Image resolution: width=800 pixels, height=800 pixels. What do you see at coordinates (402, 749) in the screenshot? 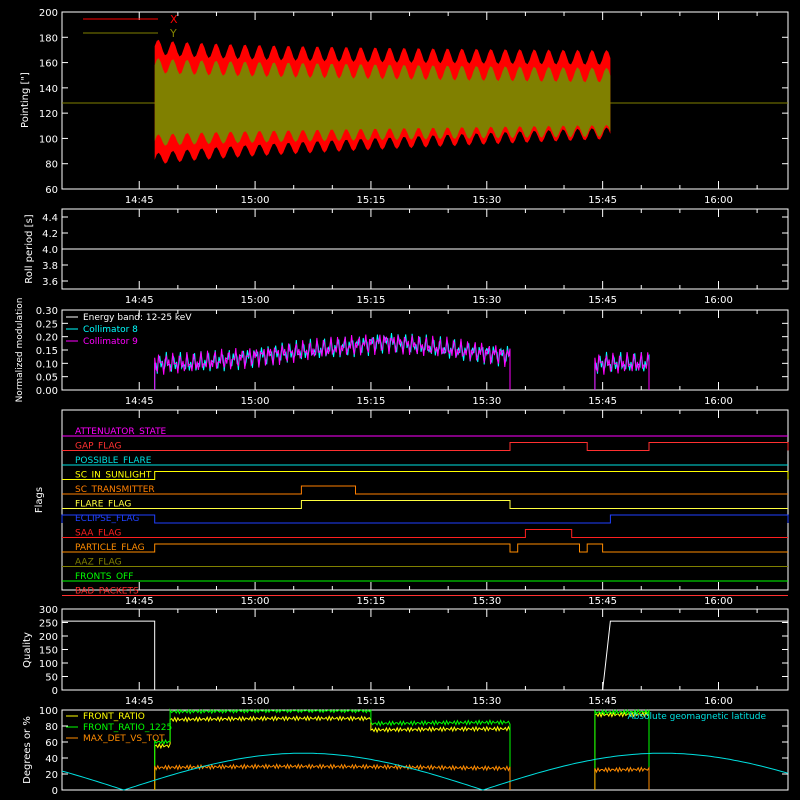
I see `front-ratio-1225-line` at bounding box center [402, 749].